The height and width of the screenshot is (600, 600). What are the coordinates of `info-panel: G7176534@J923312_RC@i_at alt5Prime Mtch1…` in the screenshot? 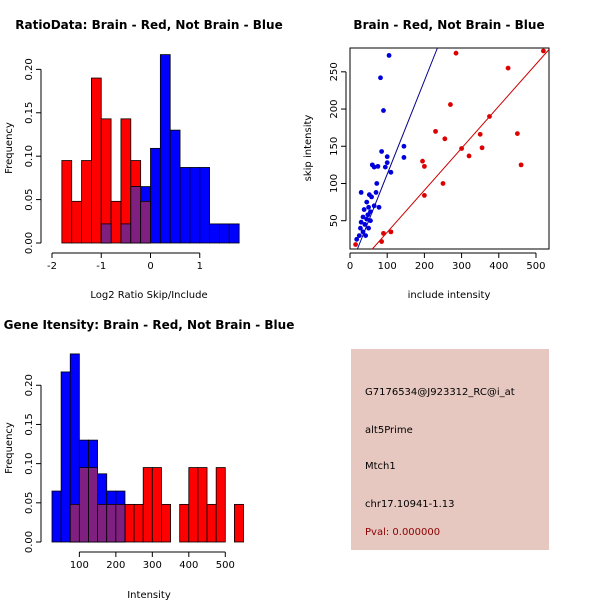 It's located at (450, 449).